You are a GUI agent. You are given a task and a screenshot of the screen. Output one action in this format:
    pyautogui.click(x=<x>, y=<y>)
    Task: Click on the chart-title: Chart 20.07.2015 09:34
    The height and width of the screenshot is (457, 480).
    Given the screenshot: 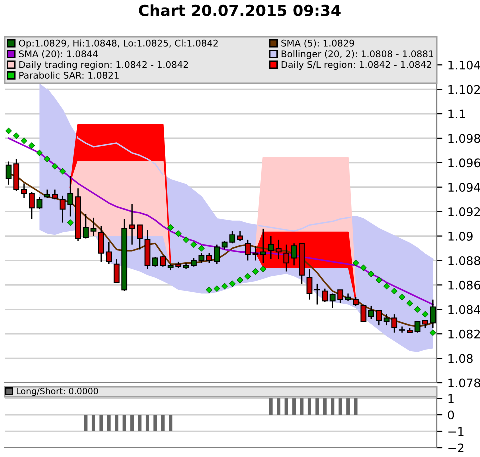 What is the action you would take?
    pyautogui.click(x=240, y=10)
    